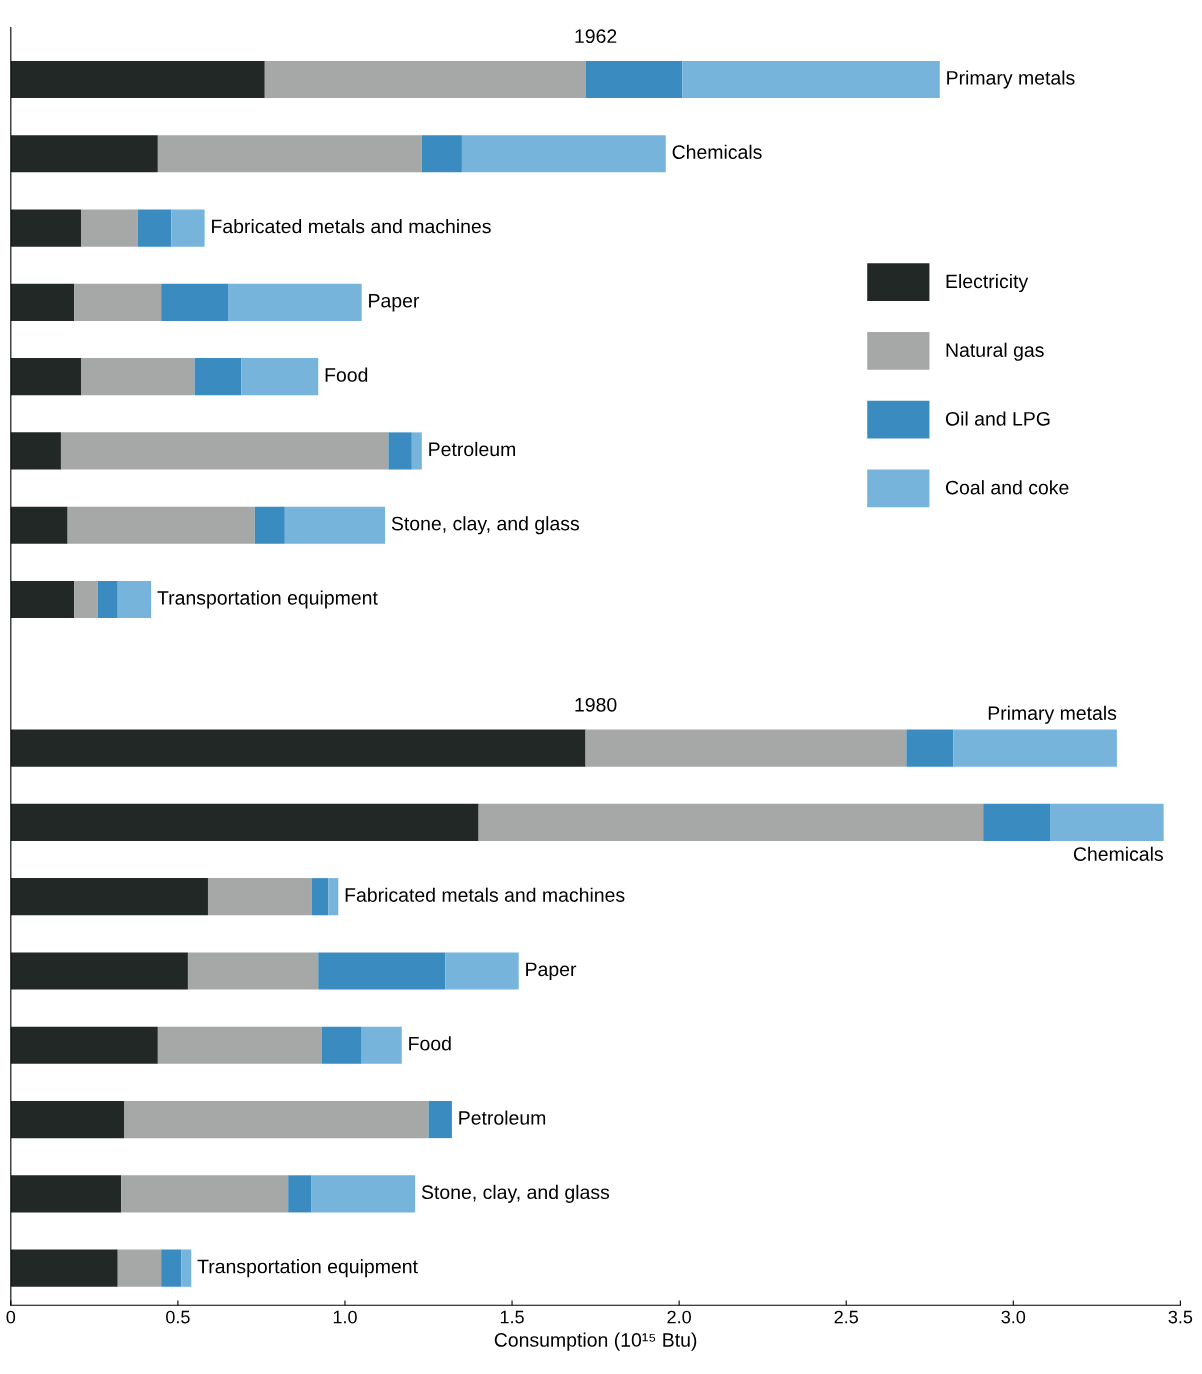 This screenshot has width=1202, height=1374. I want to click on x-tick-label: 2.0, so click(679, 1317).